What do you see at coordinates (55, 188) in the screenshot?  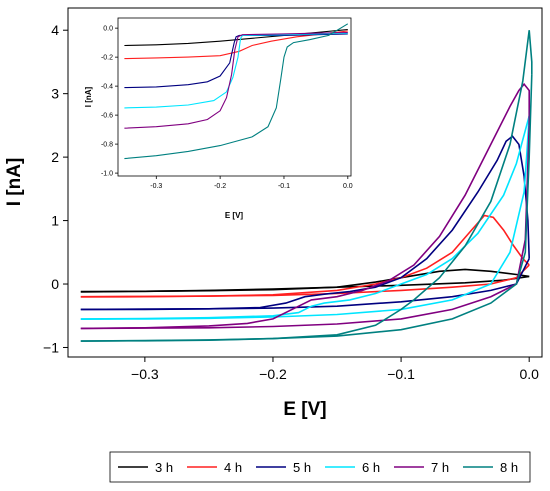 I see `main-y-ticks: −1 0 1 2 3 4` at bounding box center [55, 188].